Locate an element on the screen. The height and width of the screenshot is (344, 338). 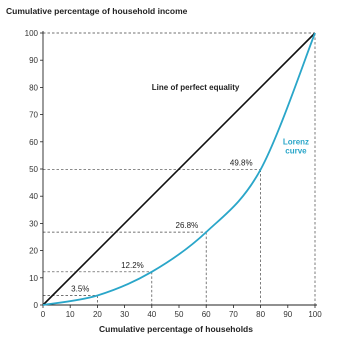
x-tick-label-0: 0 is located at coordinates (43, 314).